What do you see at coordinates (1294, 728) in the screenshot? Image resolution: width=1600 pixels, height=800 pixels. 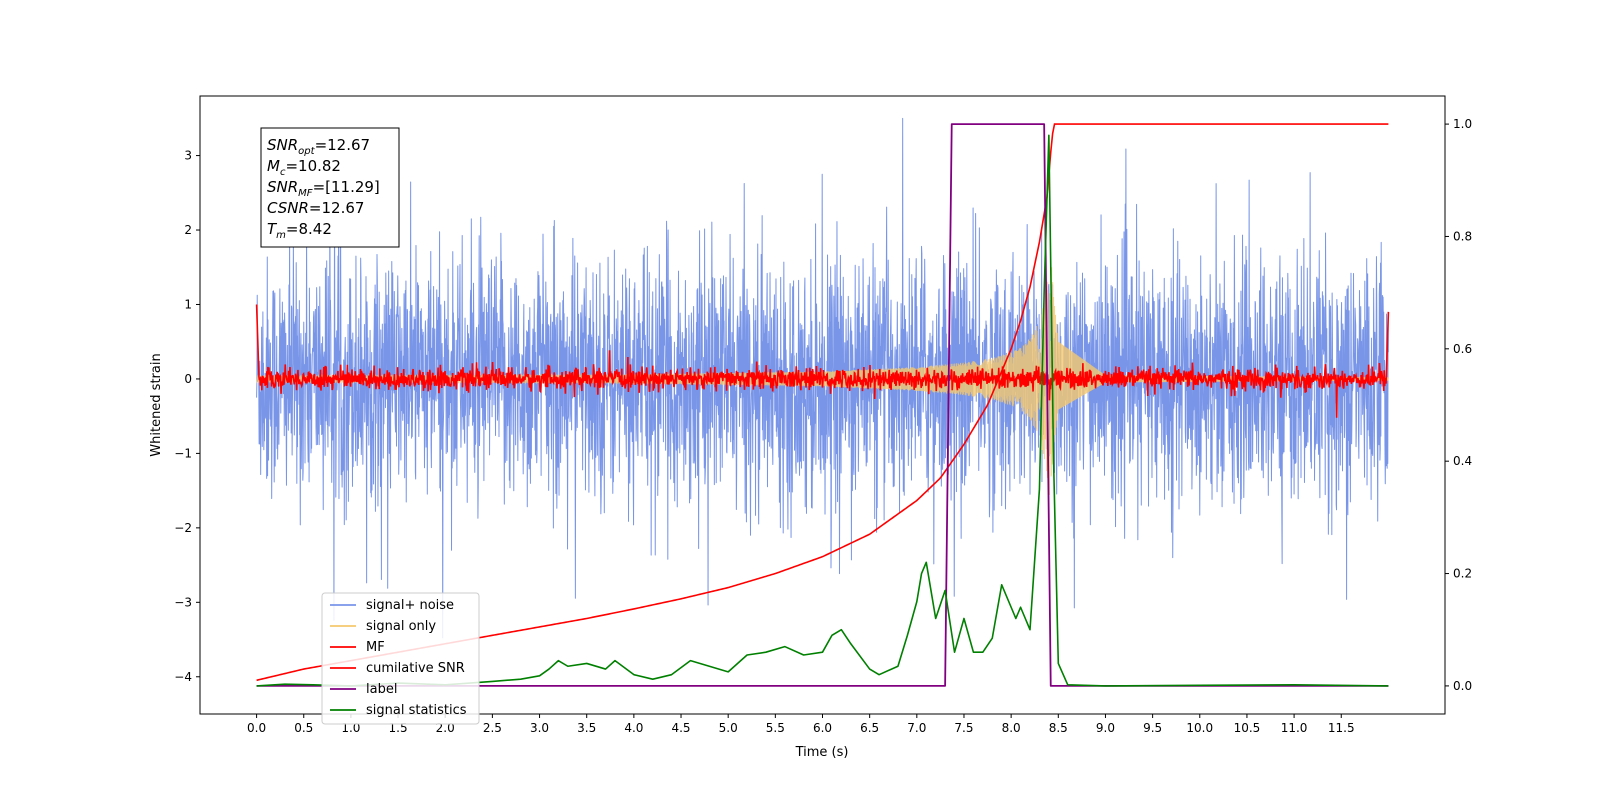 I see `x-tick-label: 11.0` at bounding box center [1294, 728].